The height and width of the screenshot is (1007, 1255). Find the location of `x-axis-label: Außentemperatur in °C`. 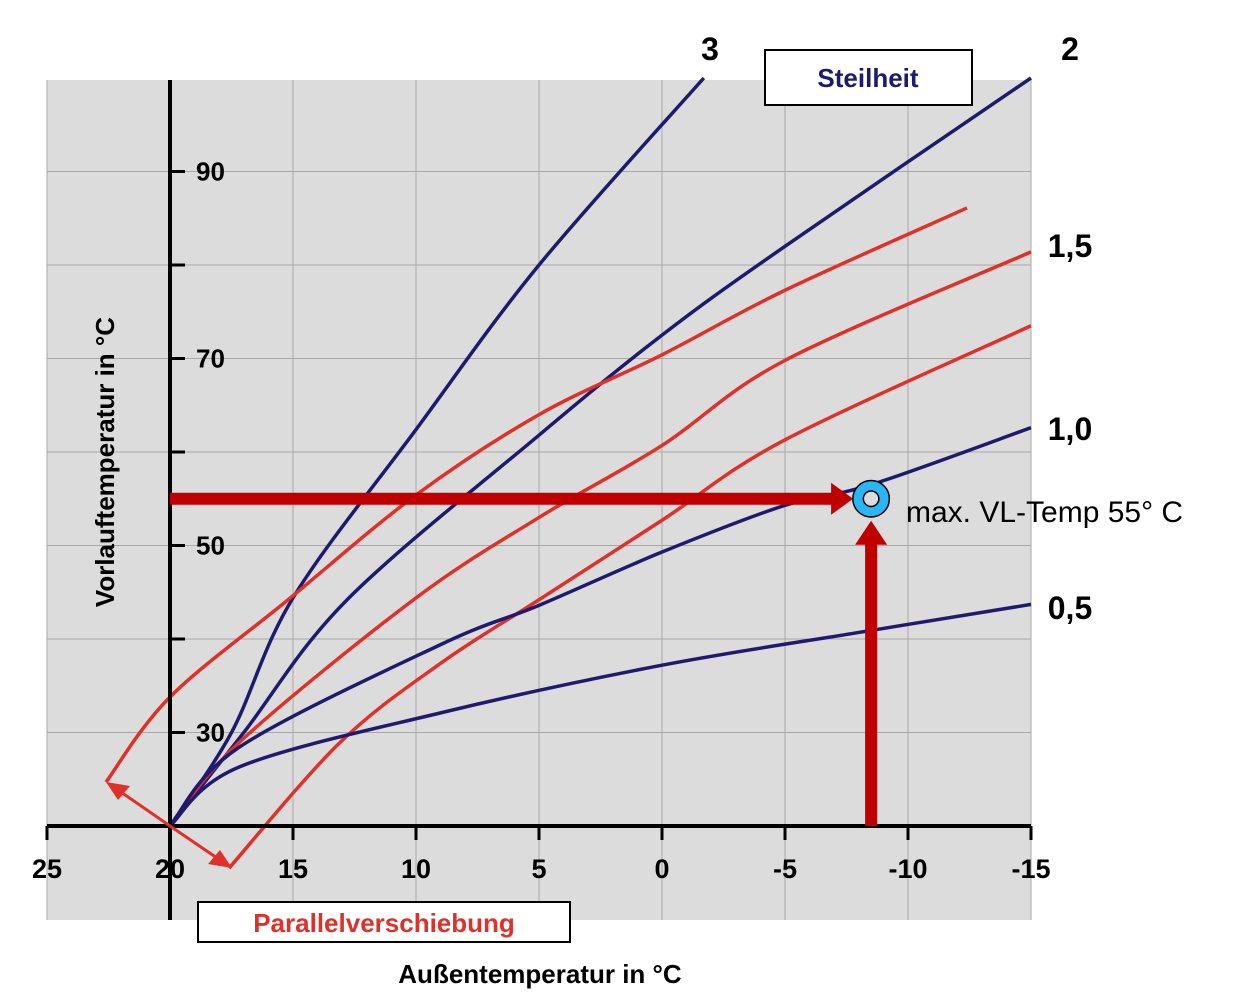

x-axis-label: Außentemperatur in °C is located at coordinates (540, 974).